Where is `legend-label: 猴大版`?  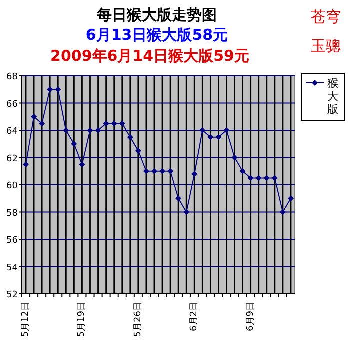
legend-label: 猴大版 is located at coordinates (333, 96).